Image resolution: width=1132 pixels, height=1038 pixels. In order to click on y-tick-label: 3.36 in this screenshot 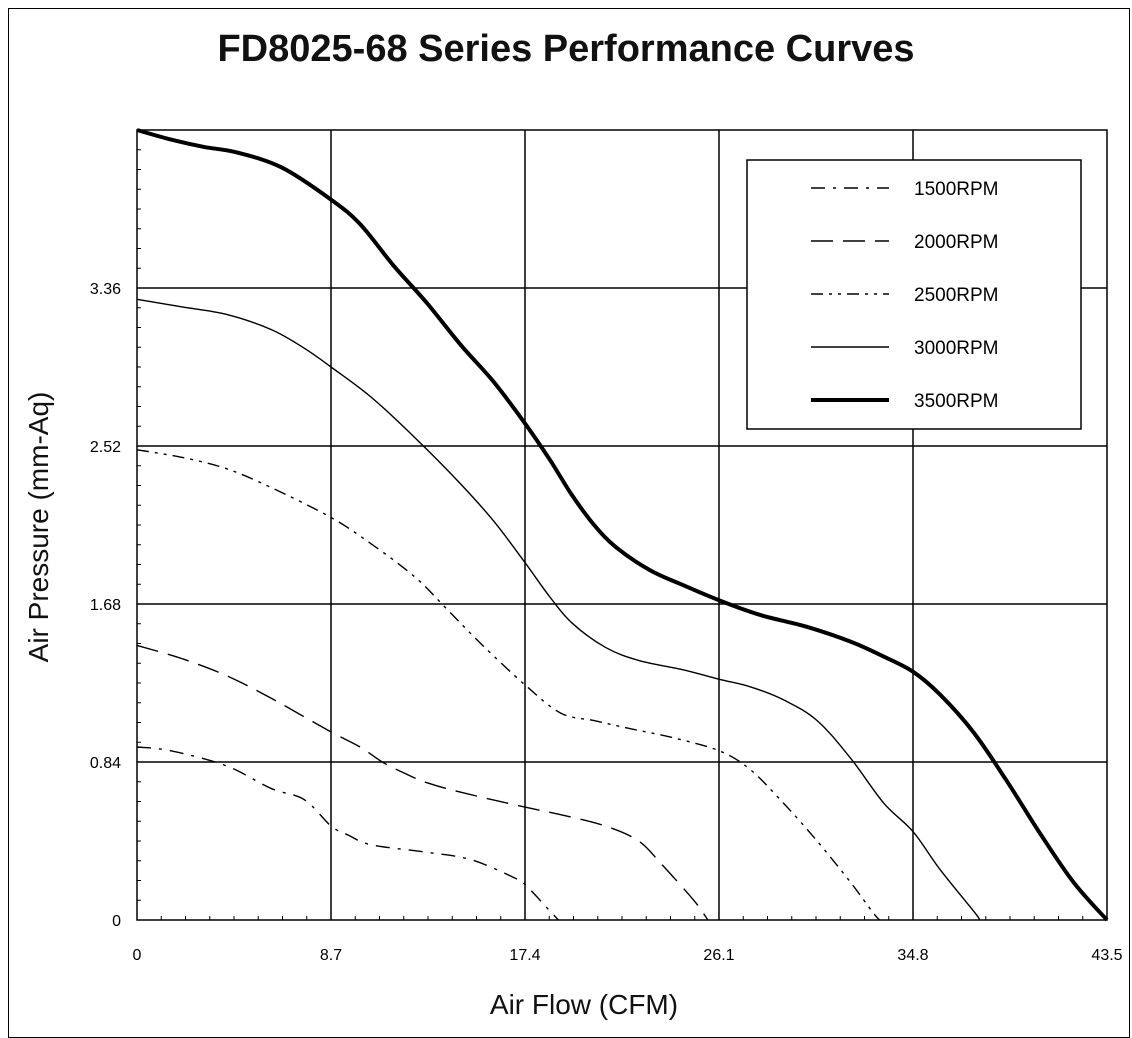, I will do `click(105, 289)`.